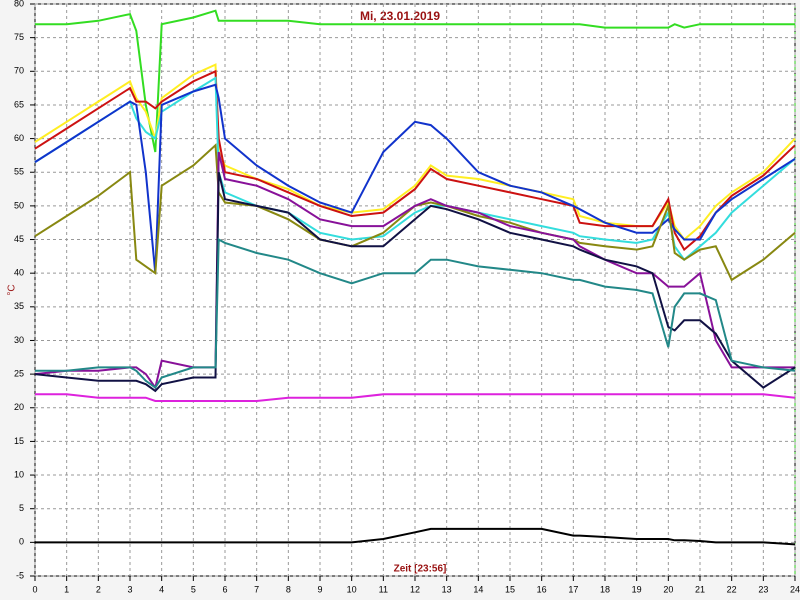 The image size is (800, 605). What do you see at coordinates (19, 273) in the screenshot?
I see `y-tick-label: 40` at bounding box center [19, 273].